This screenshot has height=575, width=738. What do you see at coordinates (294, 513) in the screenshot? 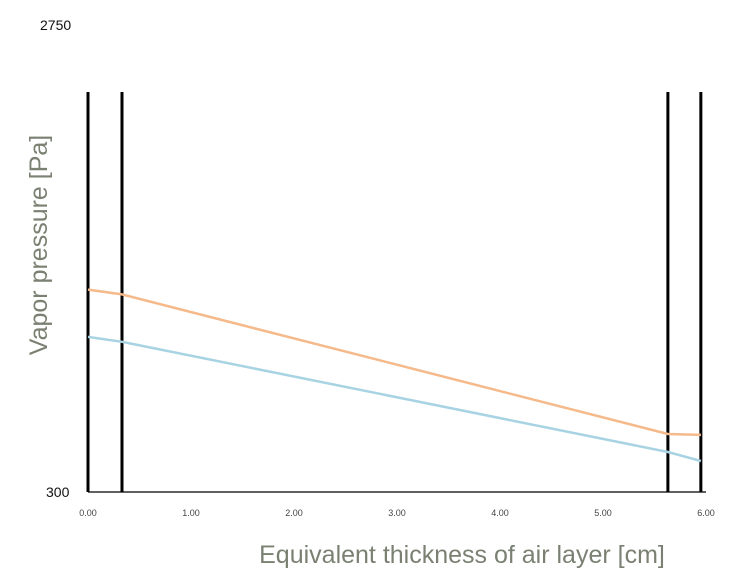
I see `x-tick-label: 2.00` at bounding box center [294, 513].